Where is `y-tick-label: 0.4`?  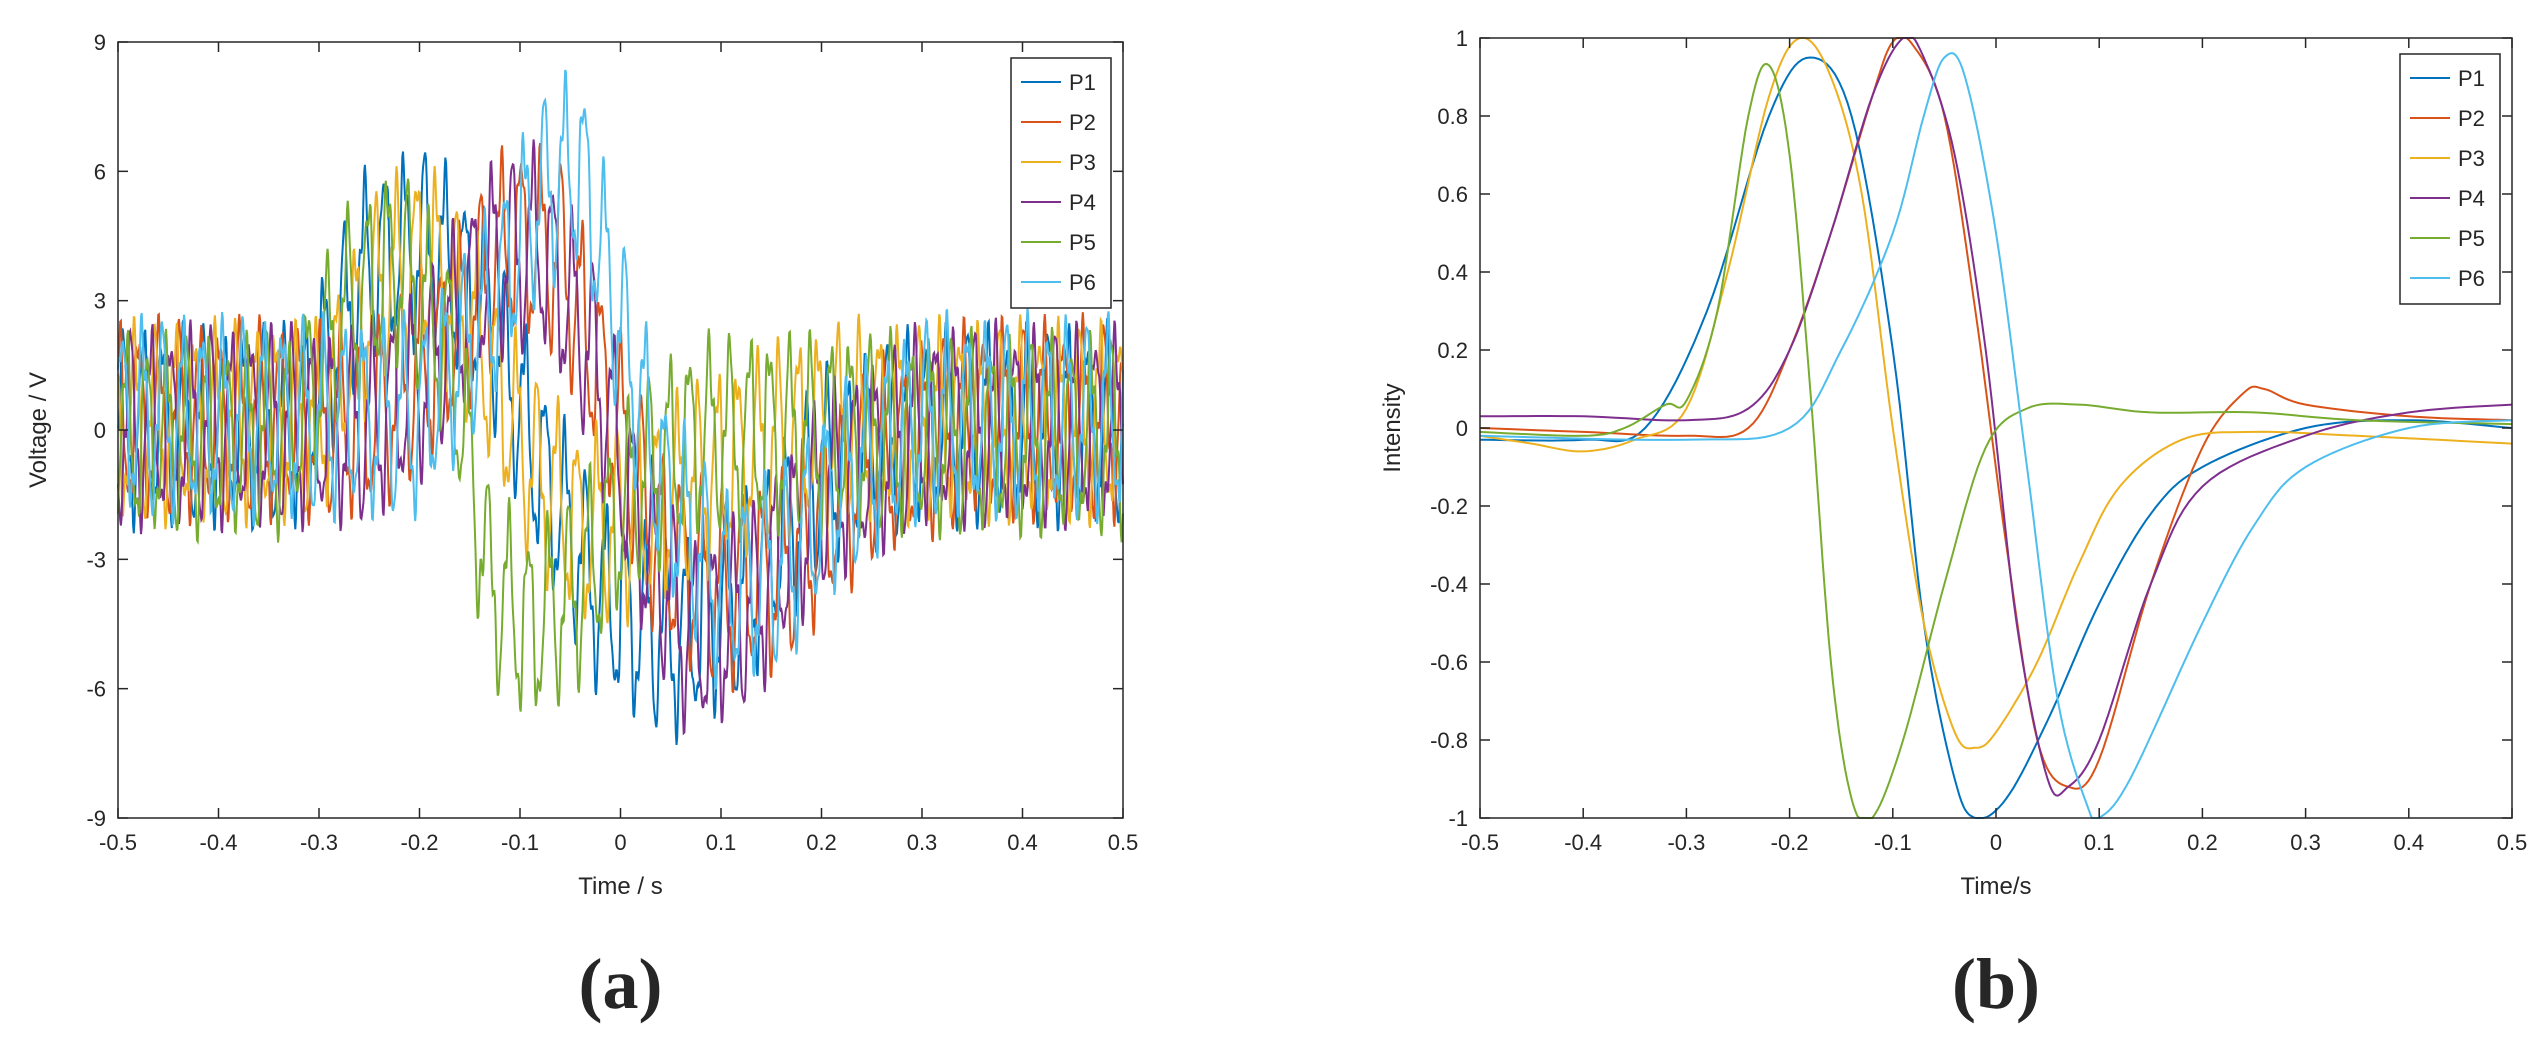 y-tick-label: 0.4 is located at coordinates (1452, 272).